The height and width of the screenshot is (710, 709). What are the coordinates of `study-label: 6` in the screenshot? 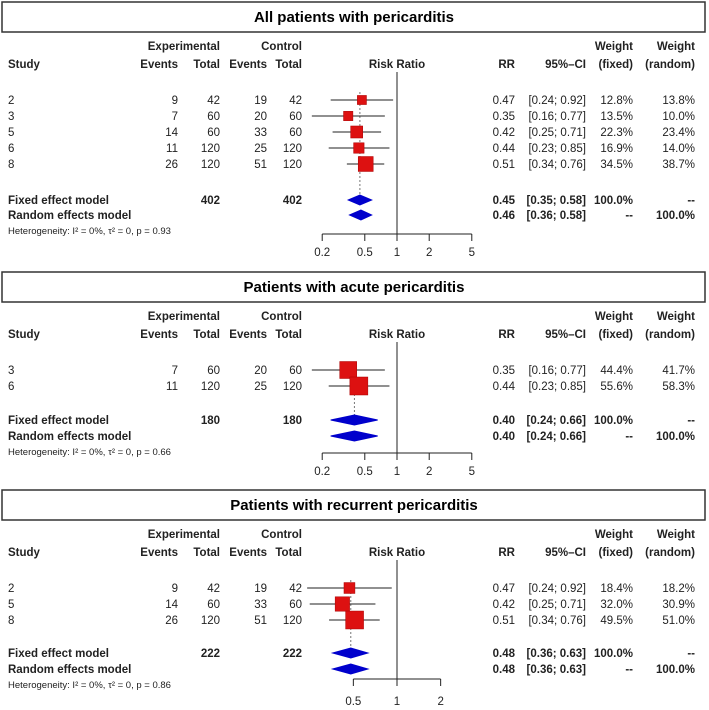 It's located at (11, 149).